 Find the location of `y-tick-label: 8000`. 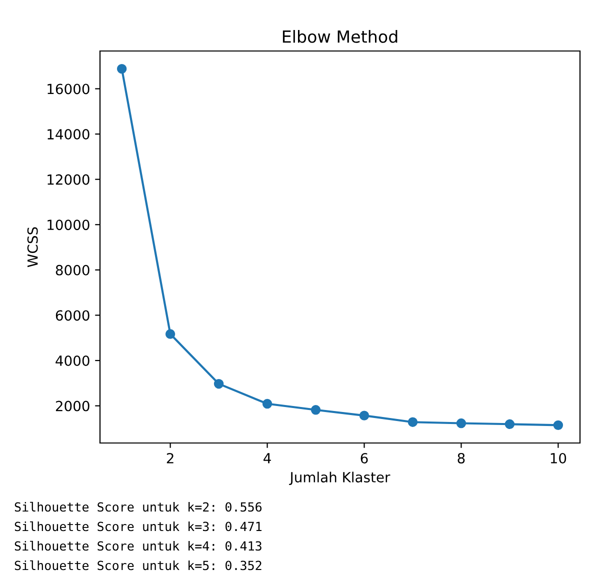

y-tick-label: 8000 is located at coordinates (73, 270).